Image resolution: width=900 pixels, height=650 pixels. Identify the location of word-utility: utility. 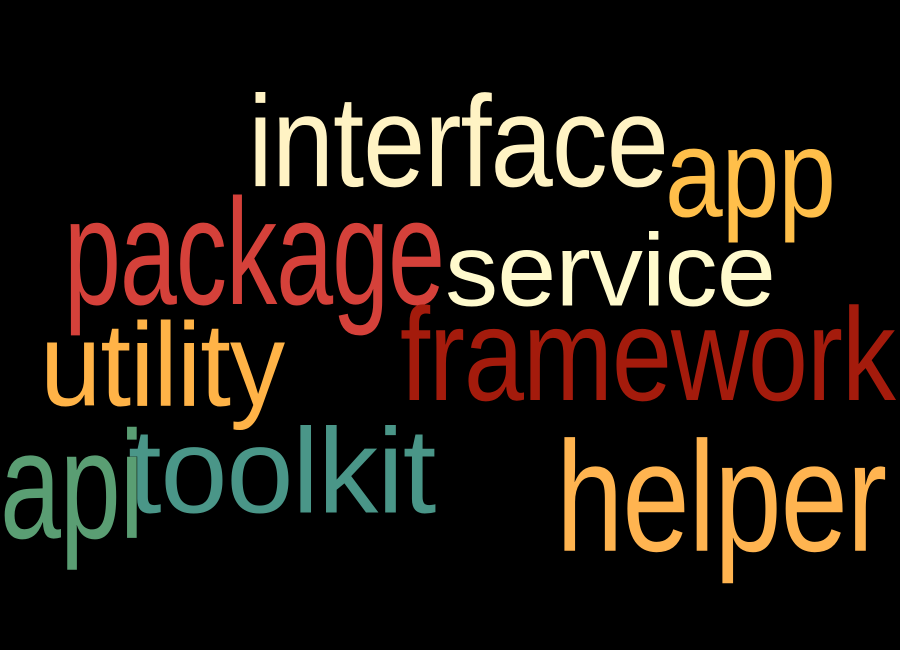
(162, 365).